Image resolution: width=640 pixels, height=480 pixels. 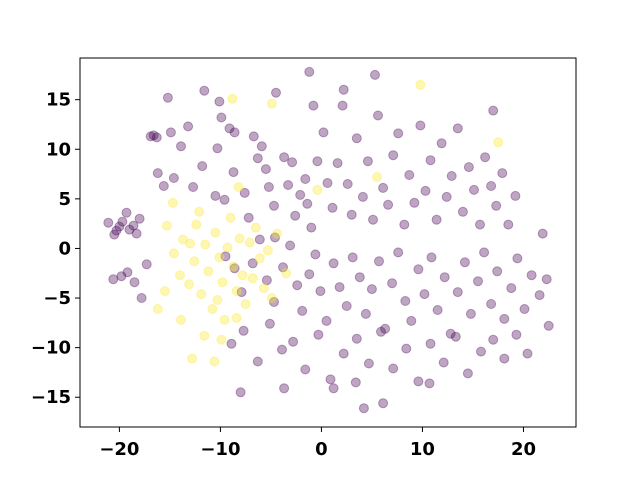 I want to click on y-tick-label: 10, so click(x=58, y=149).